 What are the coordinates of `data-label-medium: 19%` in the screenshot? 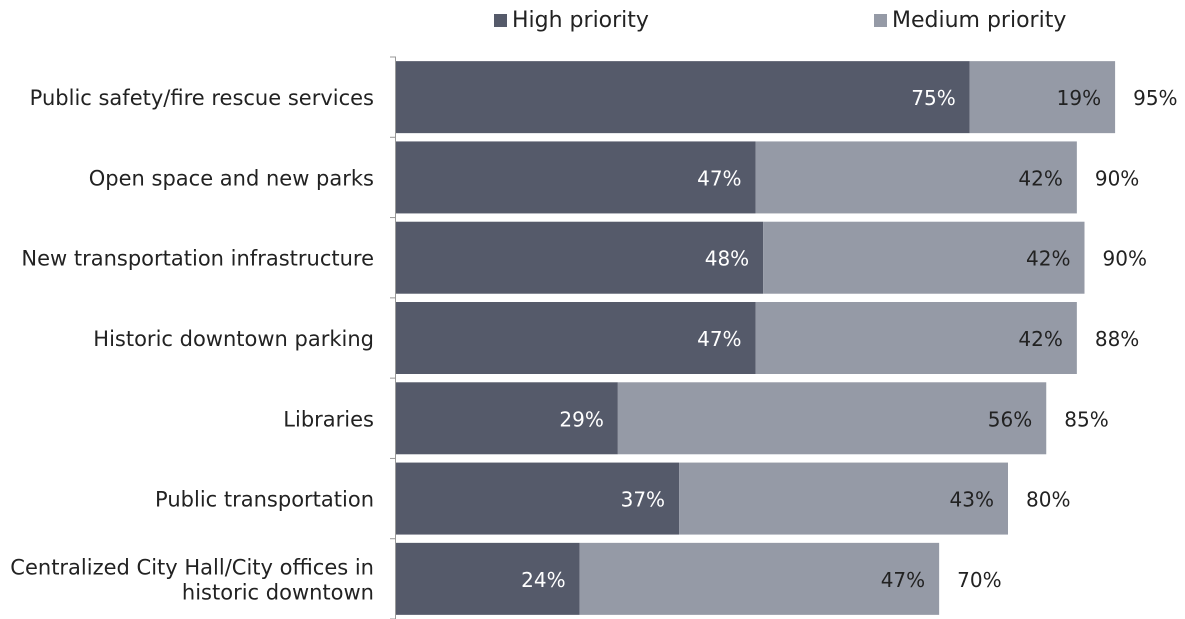 It's located at (1079, 98).